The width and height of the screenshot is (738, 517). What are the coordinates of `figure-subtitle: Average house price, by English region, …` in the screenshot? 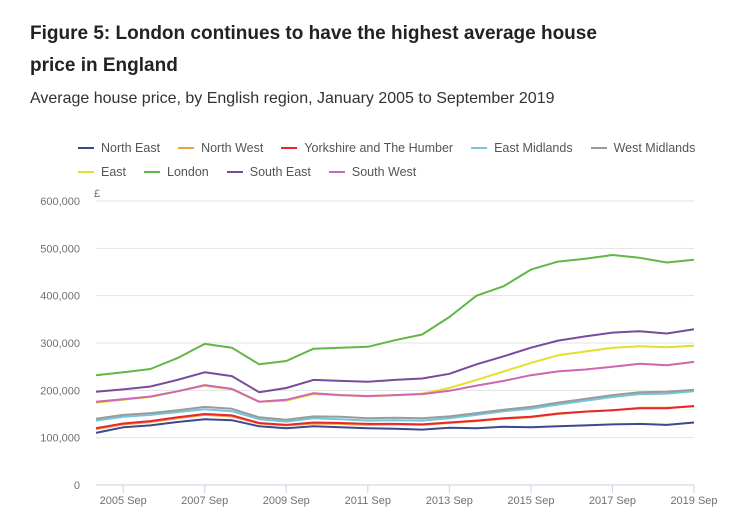 It's located at (292, 98).